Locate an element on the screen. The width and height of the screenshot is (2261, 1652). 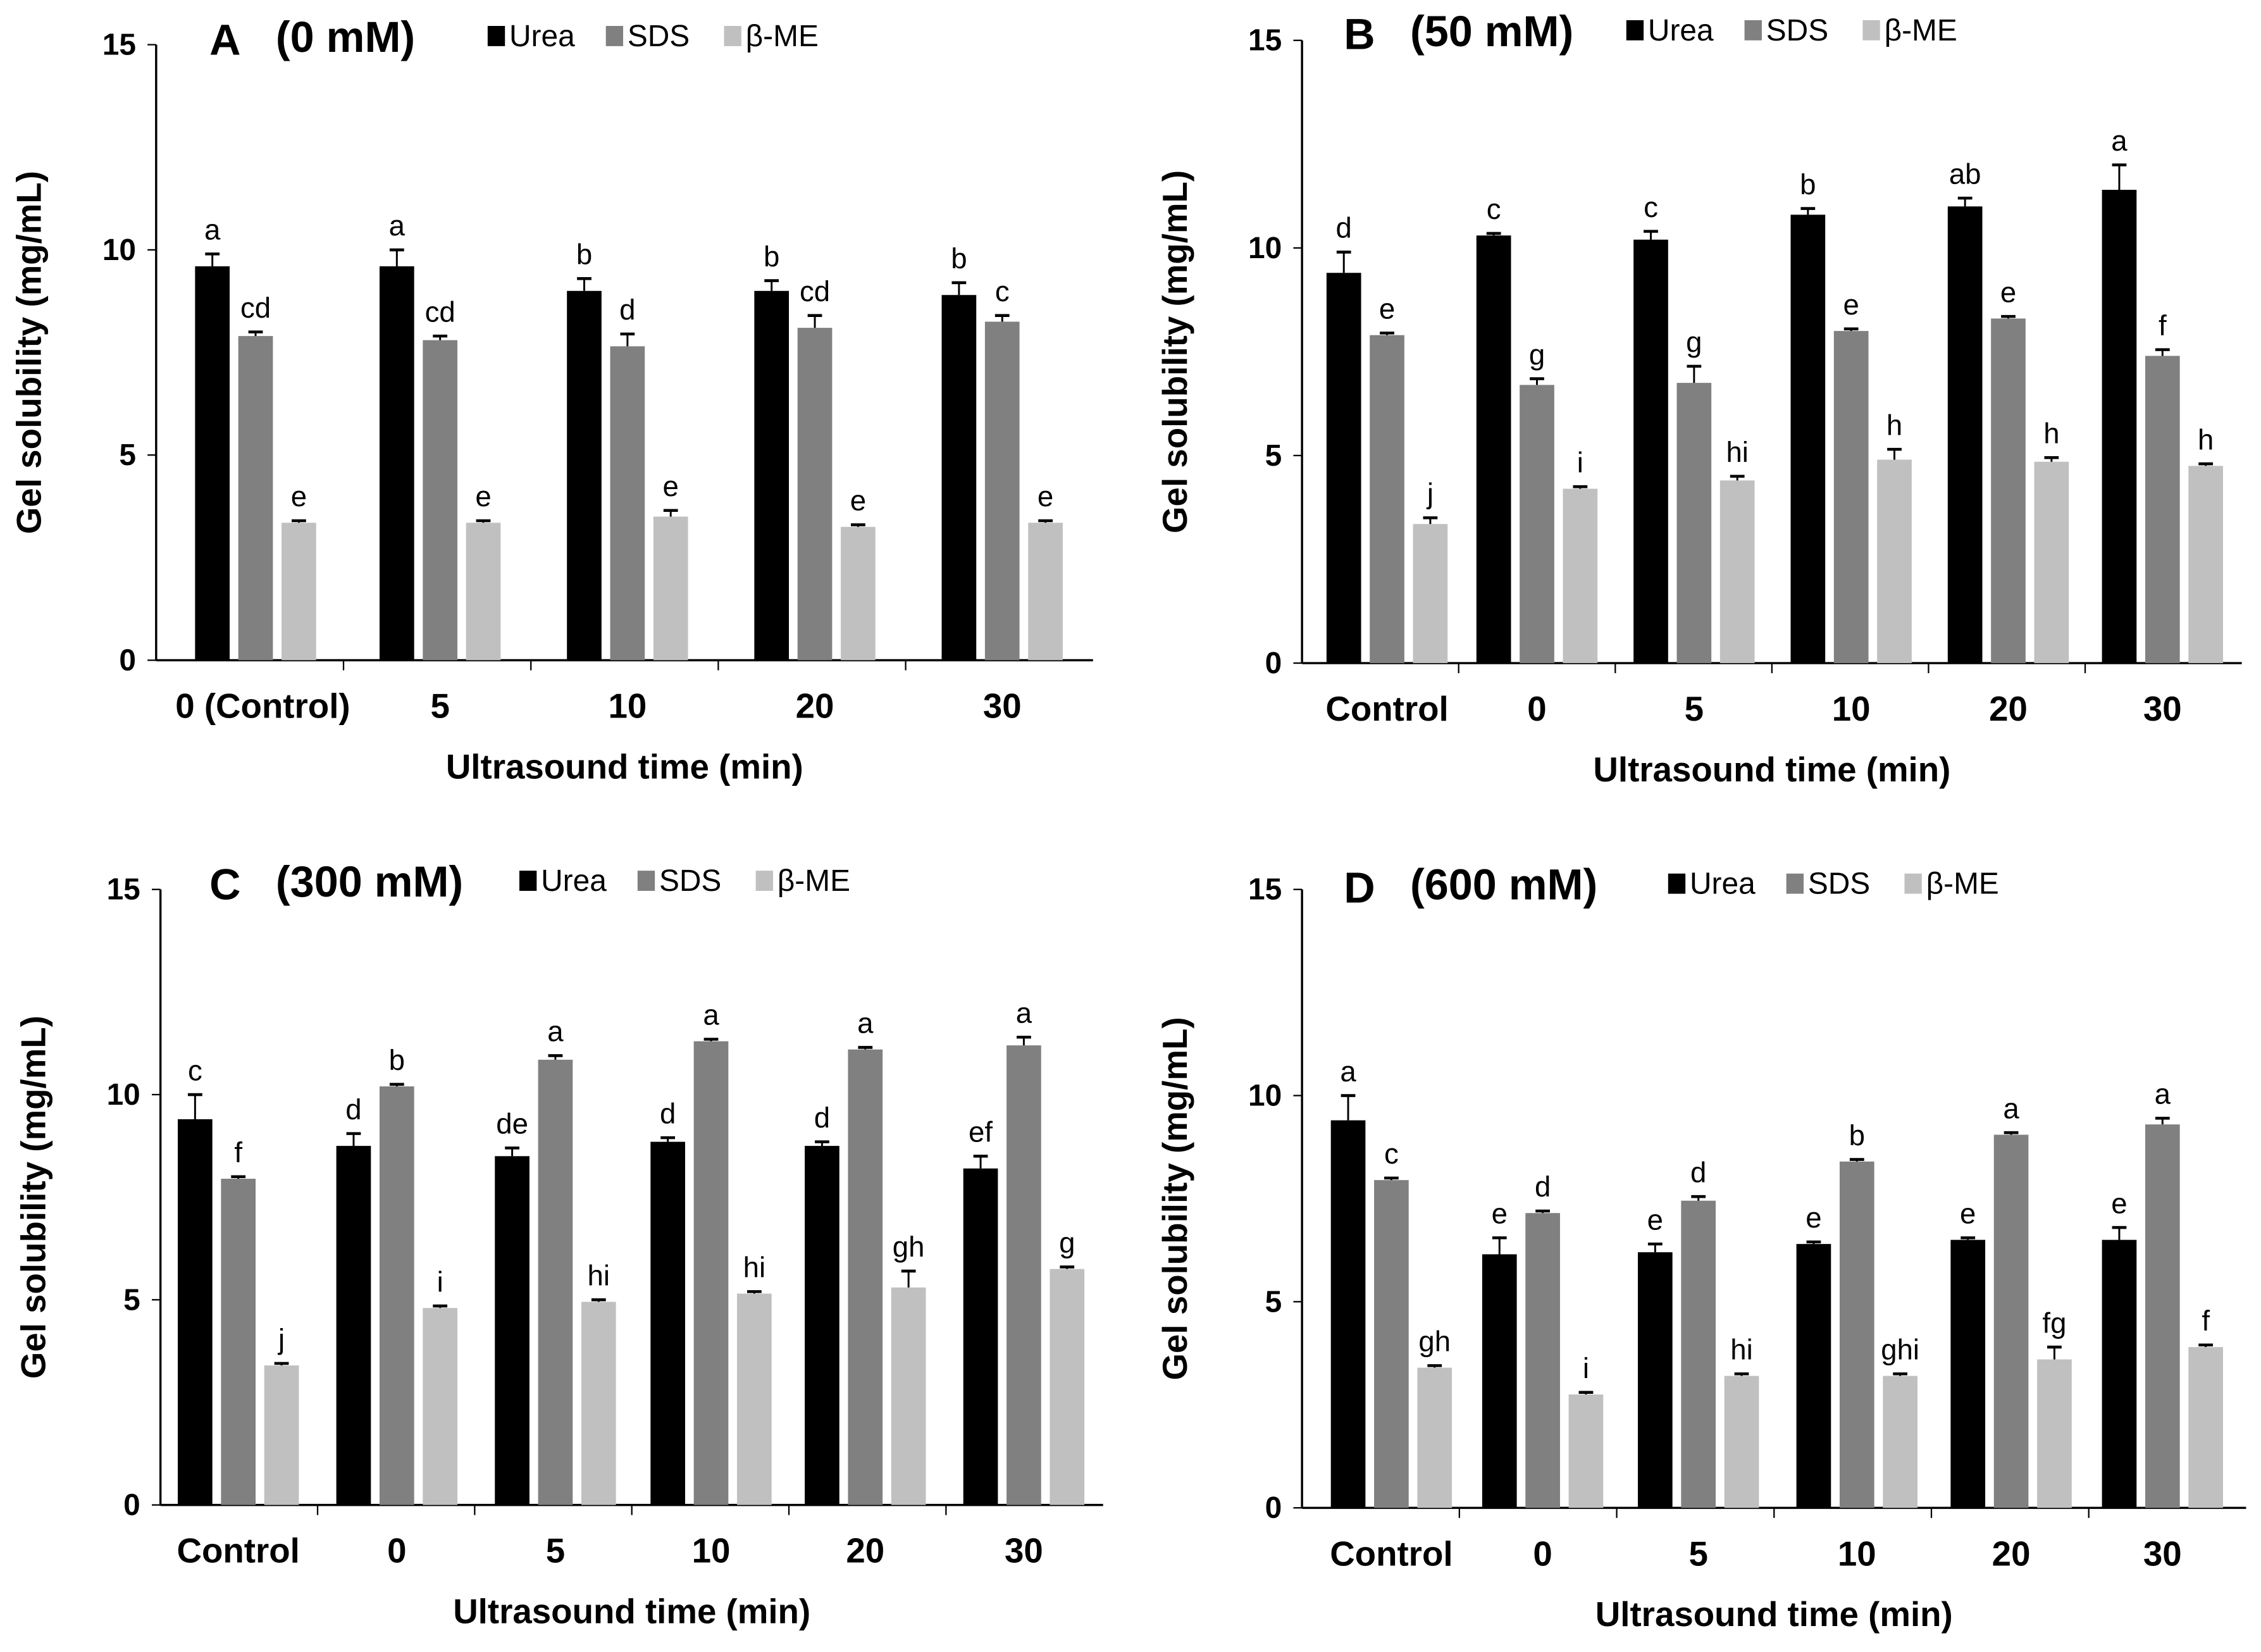
panel-title: (300 mM) is located at coordinates (369, 882).